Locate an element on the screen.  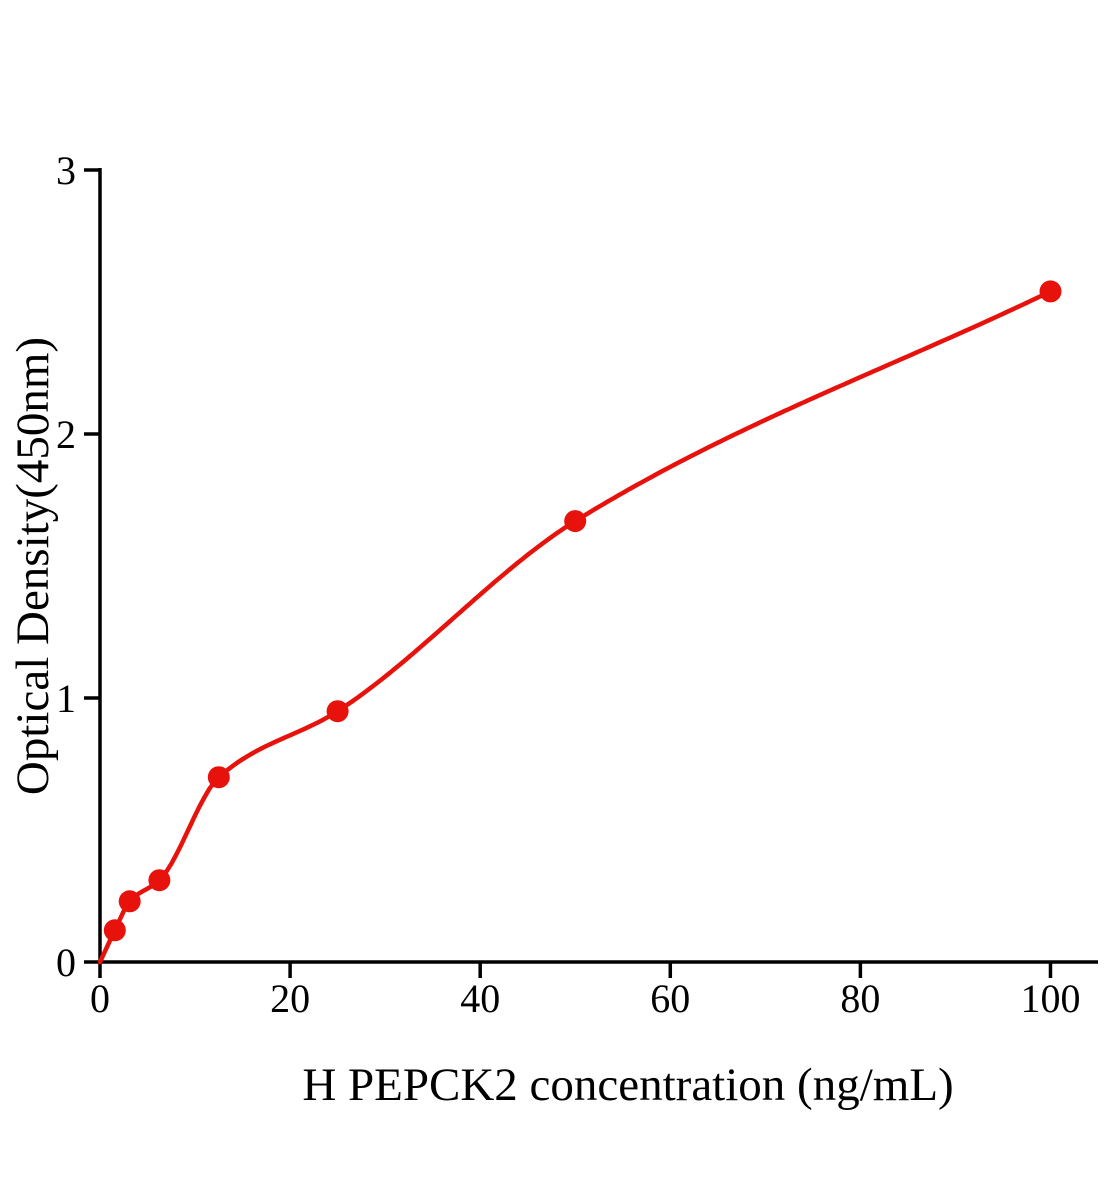
x-tick-label: 20 is located at coordinates (290, 998).